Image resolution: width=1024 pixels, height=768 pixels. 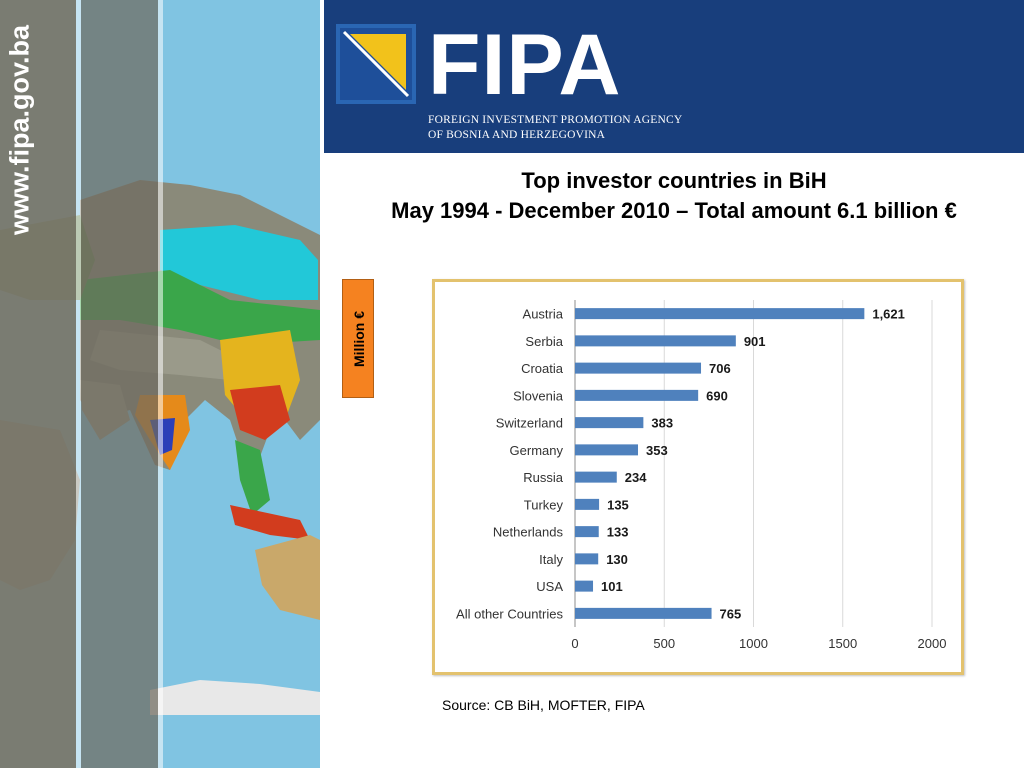 What do you see at coordinates (657, 450) in the screenshot?
I see `value-label: 353` at bounding box center [657, 450].